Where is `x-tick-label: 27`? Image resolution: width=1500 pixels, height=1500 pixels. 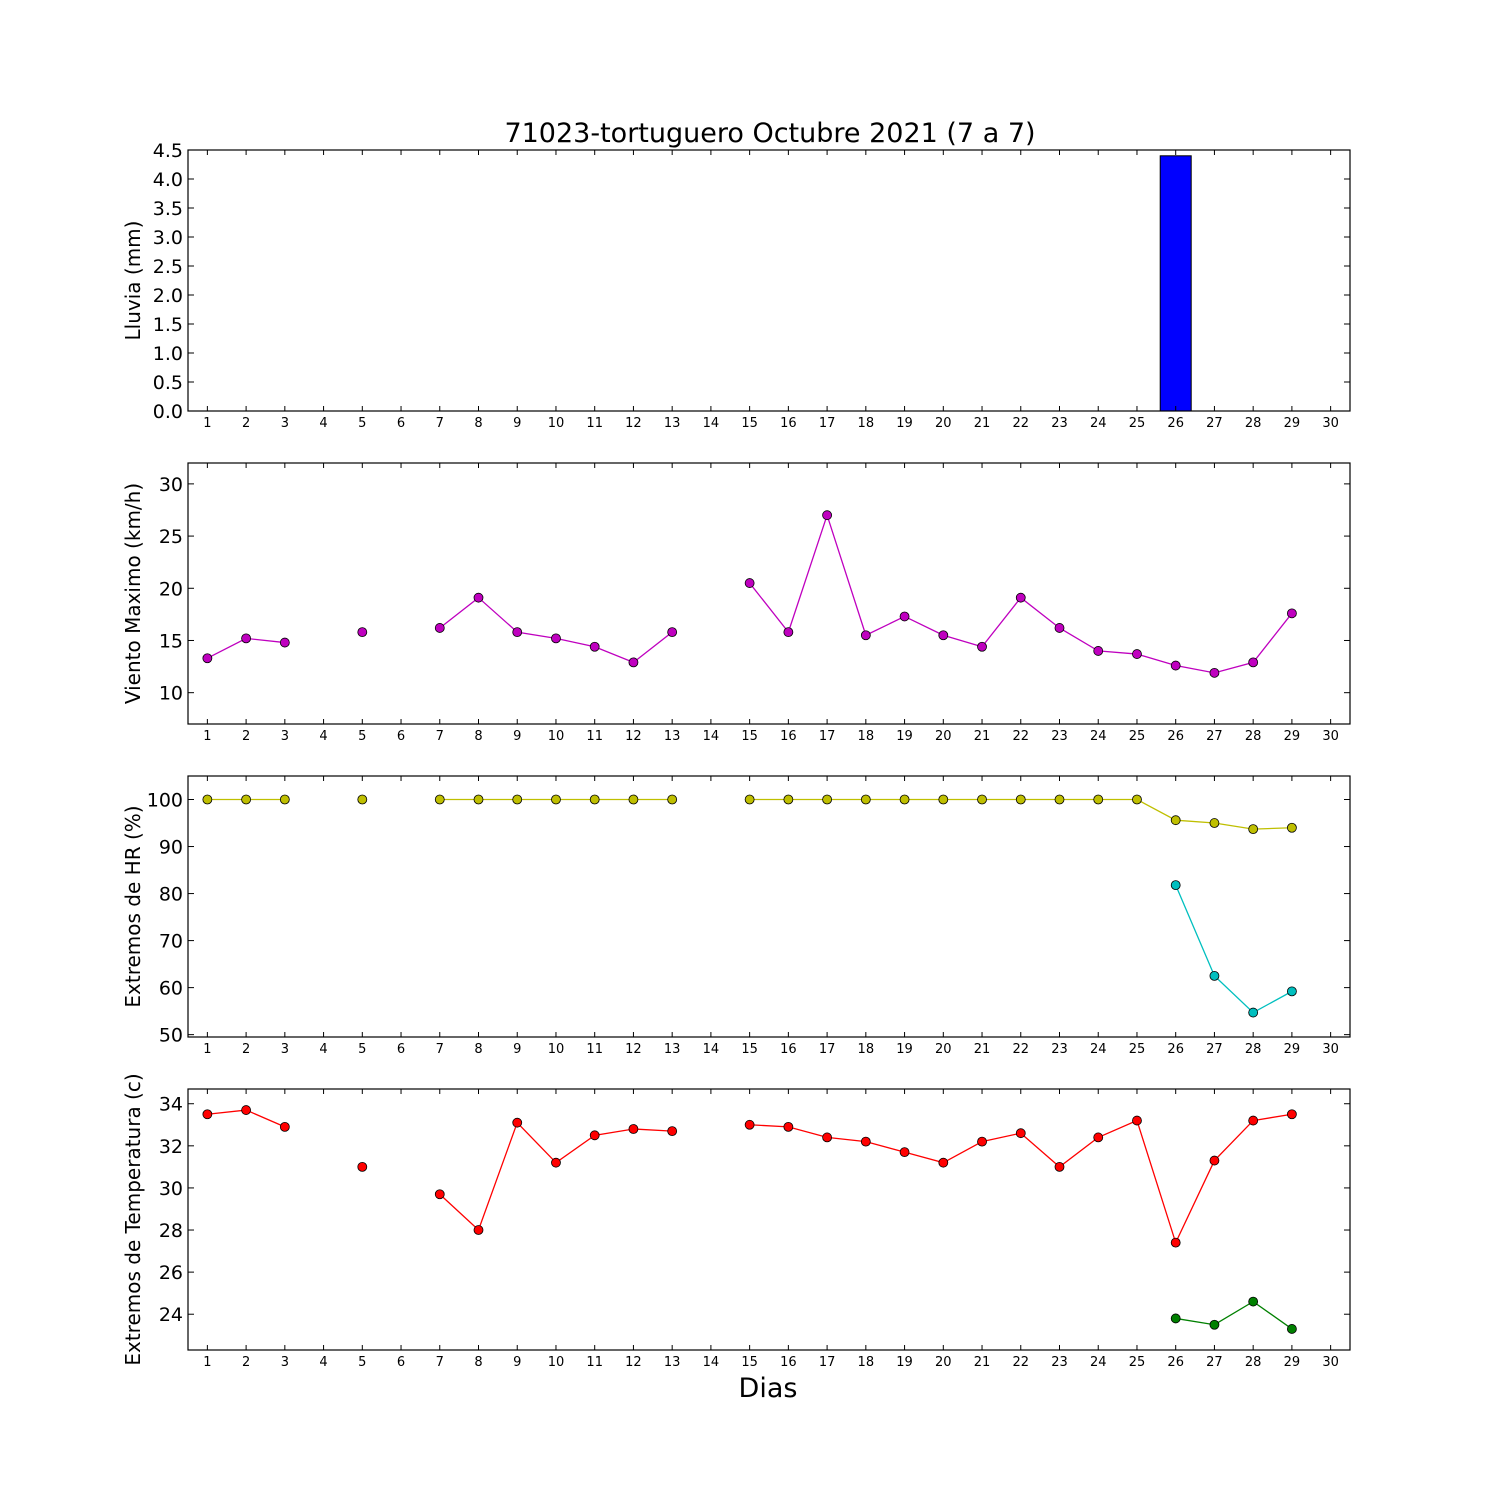 x-tick-label: 27 is located at coordinates (1214, 736).